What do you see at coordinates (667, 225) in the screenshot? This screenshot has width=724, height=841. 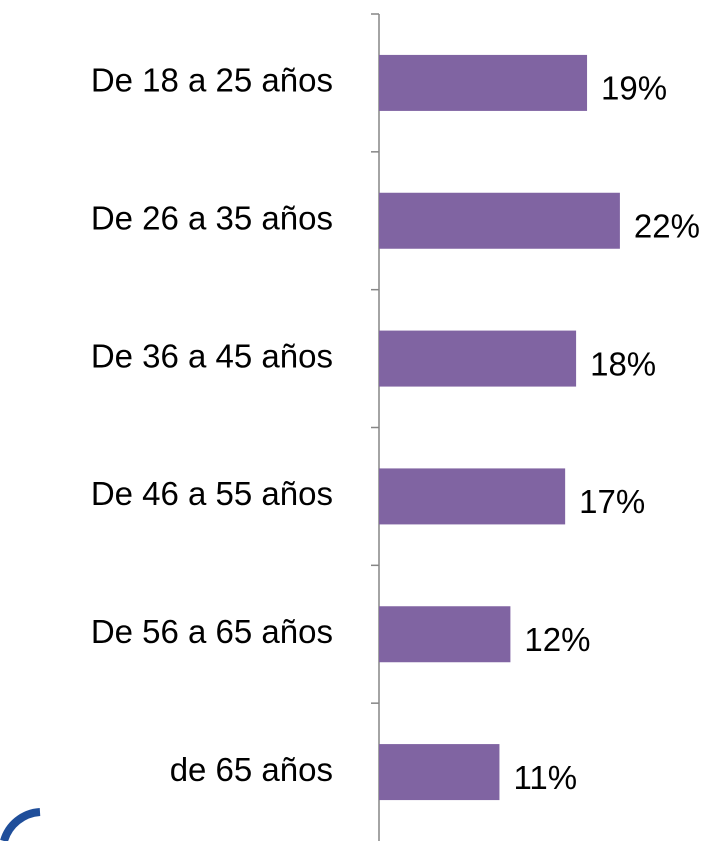 I see `value-label: 22%` at bounding box center [667, 225].